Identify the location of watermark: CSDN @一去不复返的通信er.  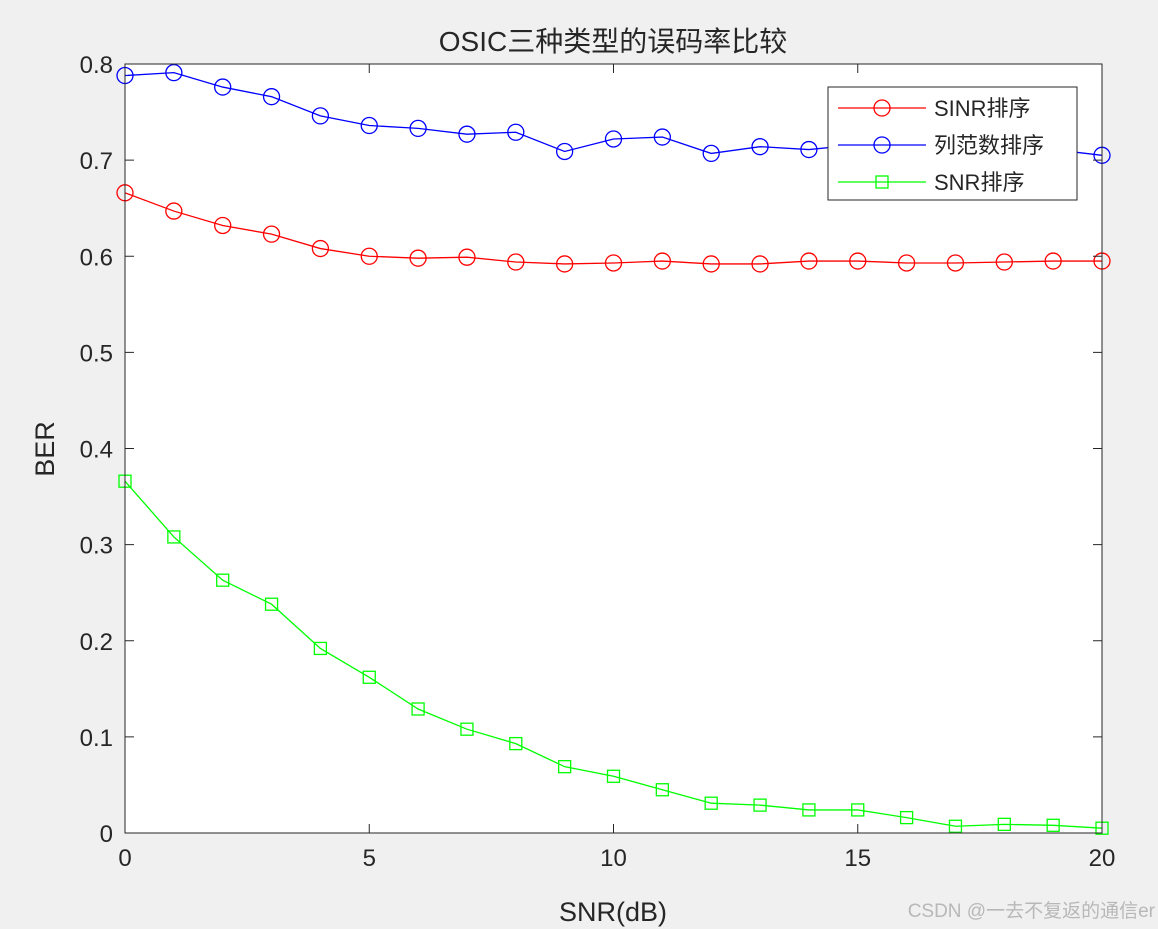
(1032, 911).